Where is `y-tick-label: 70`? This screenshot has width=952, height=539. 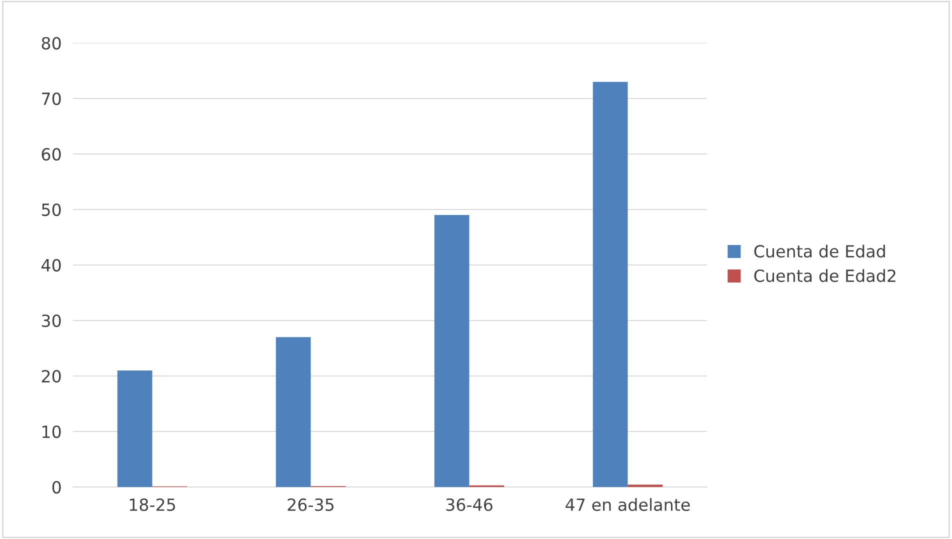
y-tick-label: 70 is located at coordinates (51, 99).